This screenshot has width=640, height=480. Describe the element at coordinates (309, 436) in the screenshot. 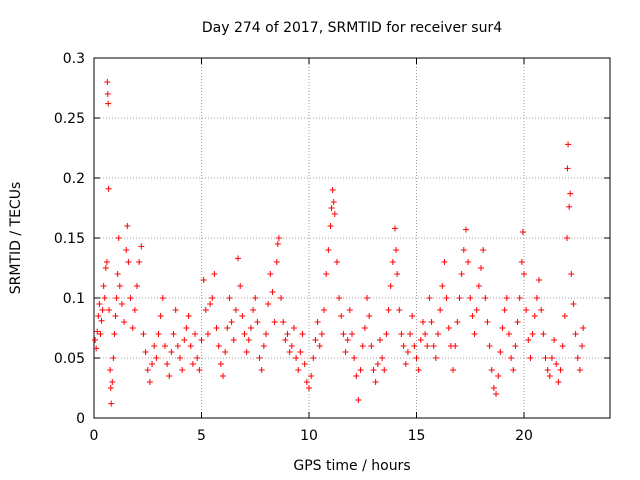

I see `x-tick-label: 10` at that location.